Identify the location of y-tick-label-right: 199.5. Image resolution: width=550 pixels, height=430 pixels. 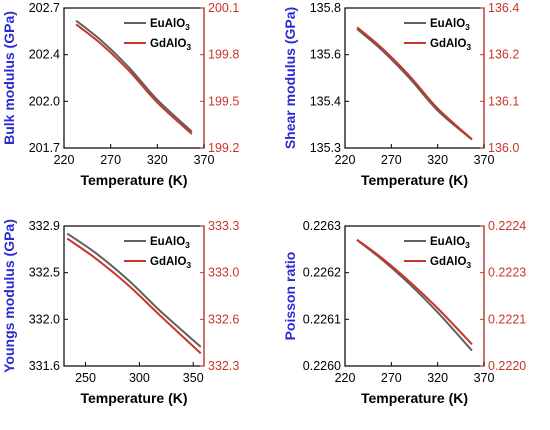
(223, 101).